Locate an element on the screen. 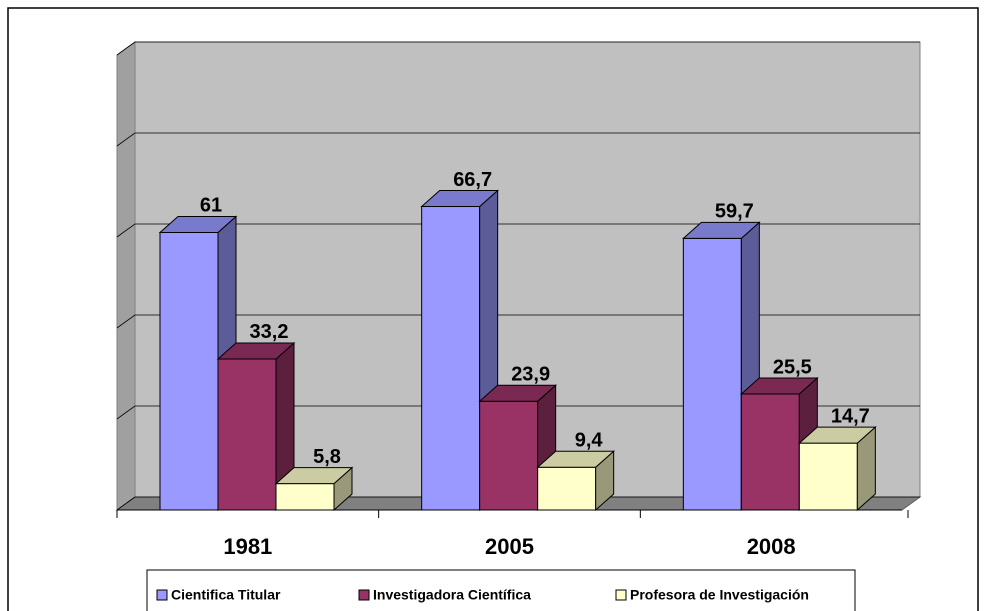 The image size is (987, 611). data-label: 33,2 is located at coordinates (269, 332).